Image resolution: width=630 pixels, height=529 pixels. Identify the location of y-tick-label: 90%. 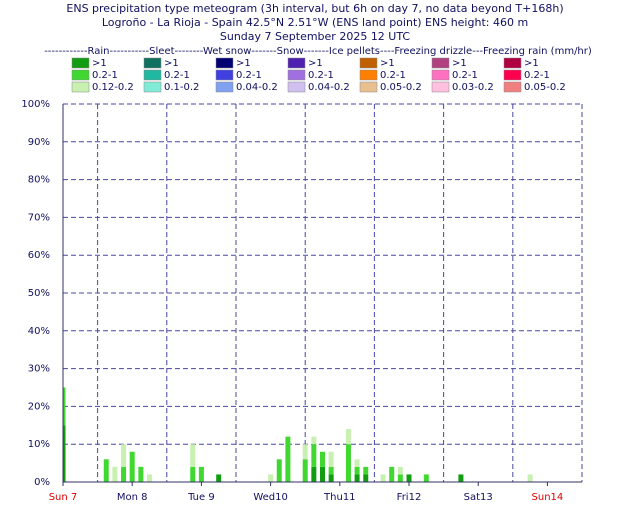
(39, 142).